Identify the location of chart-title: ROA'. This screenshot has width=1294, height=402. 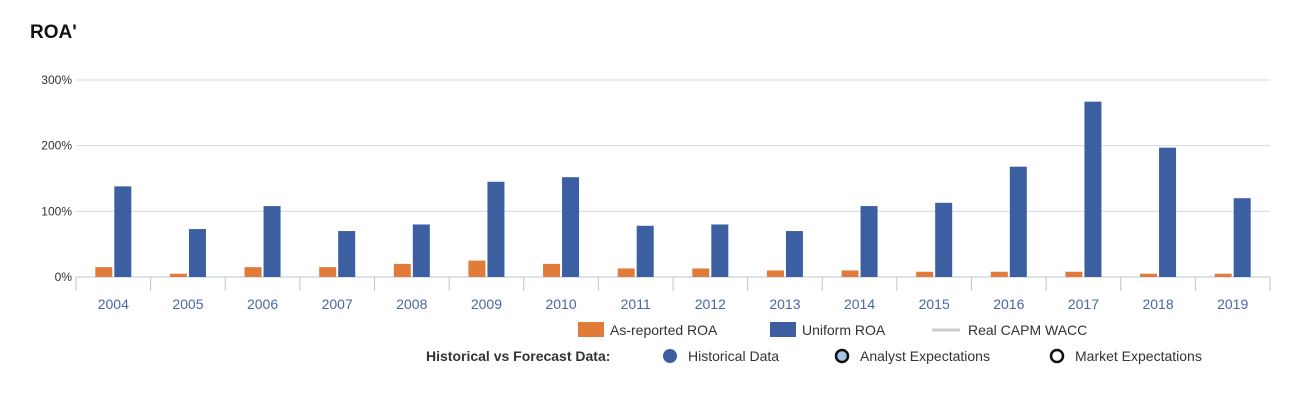
(53, 32).